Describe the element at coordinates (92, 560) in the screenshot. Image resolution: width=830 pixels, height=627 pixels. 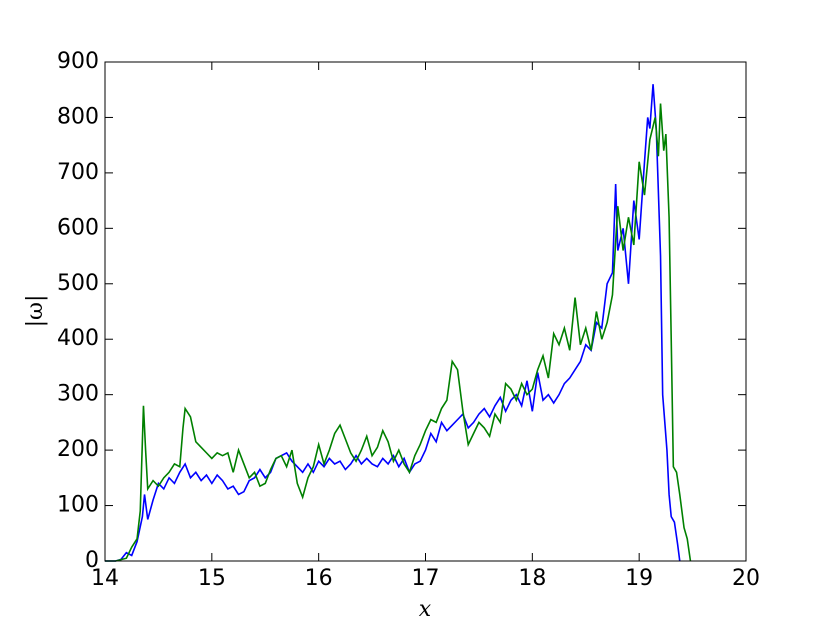
I see `y-tick-label: 0` at that location.